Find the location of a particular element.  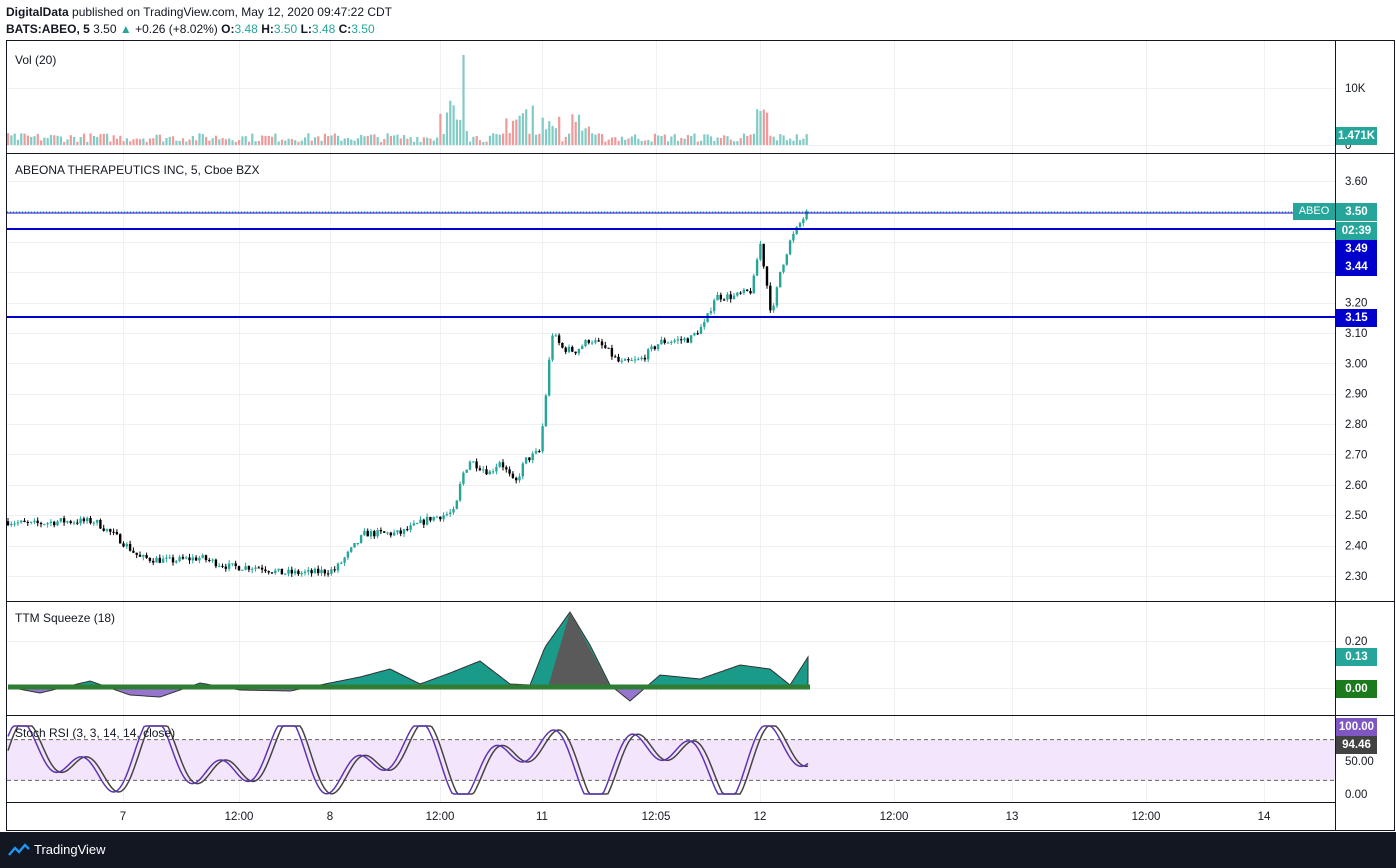

squeeze-histogram is located at coordinates (408, 656).